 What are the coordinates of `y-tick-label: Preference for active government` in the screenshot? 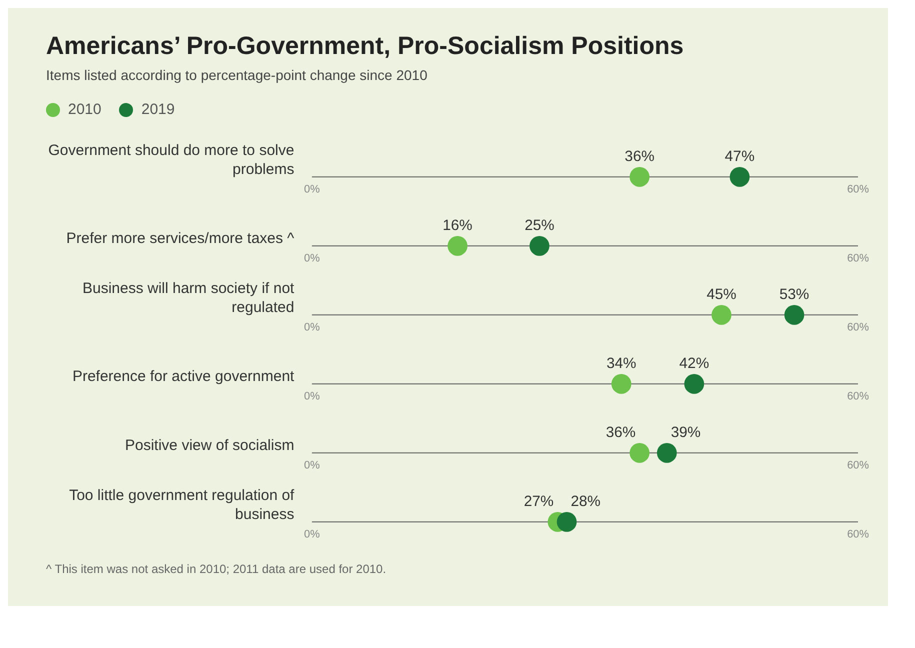 It's located at (183, 377).